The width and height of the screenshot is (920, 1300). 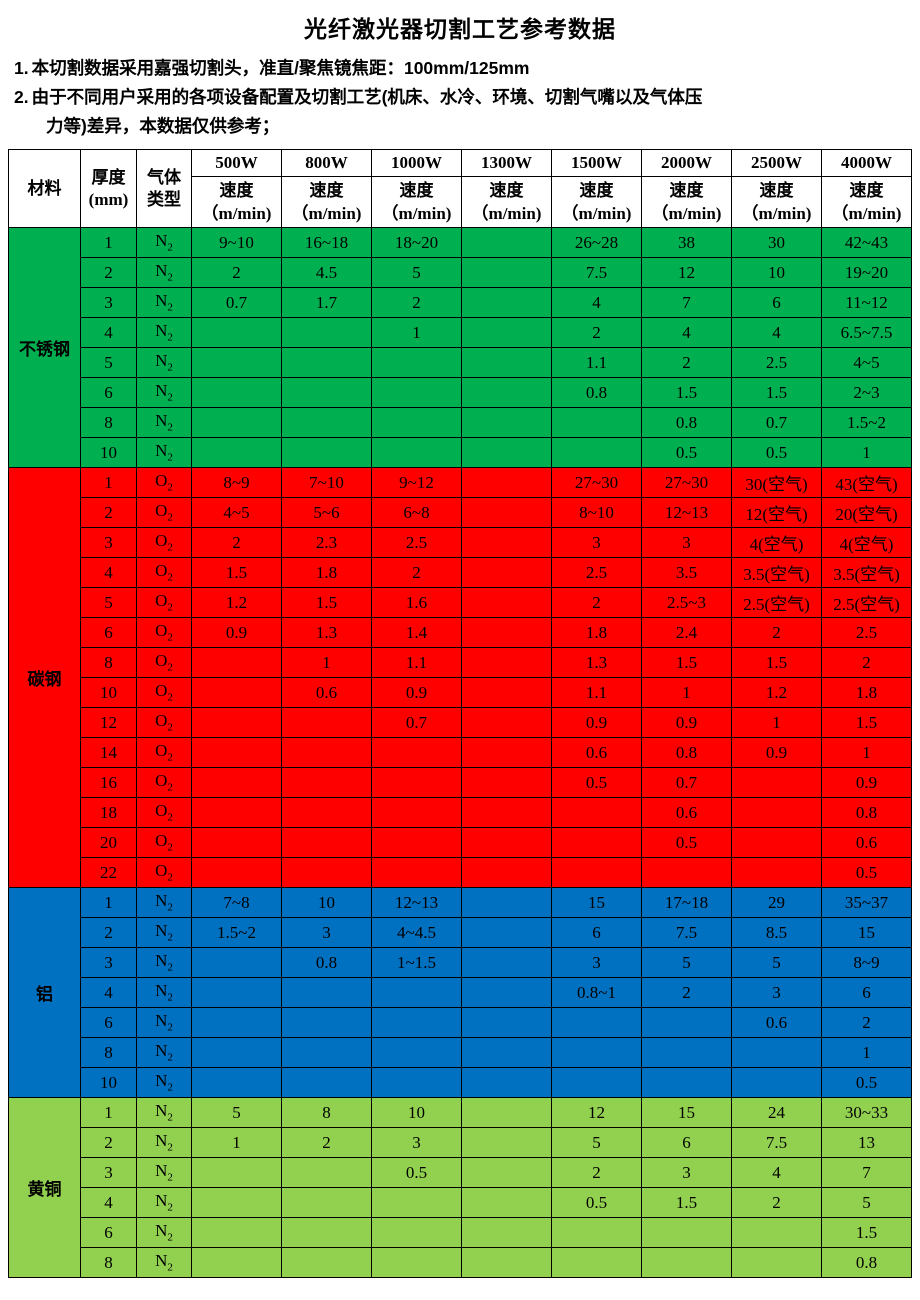 I want to click on table-row: 8 N2 0.8 0.7 1.5~2, so click(x=460, y=422).